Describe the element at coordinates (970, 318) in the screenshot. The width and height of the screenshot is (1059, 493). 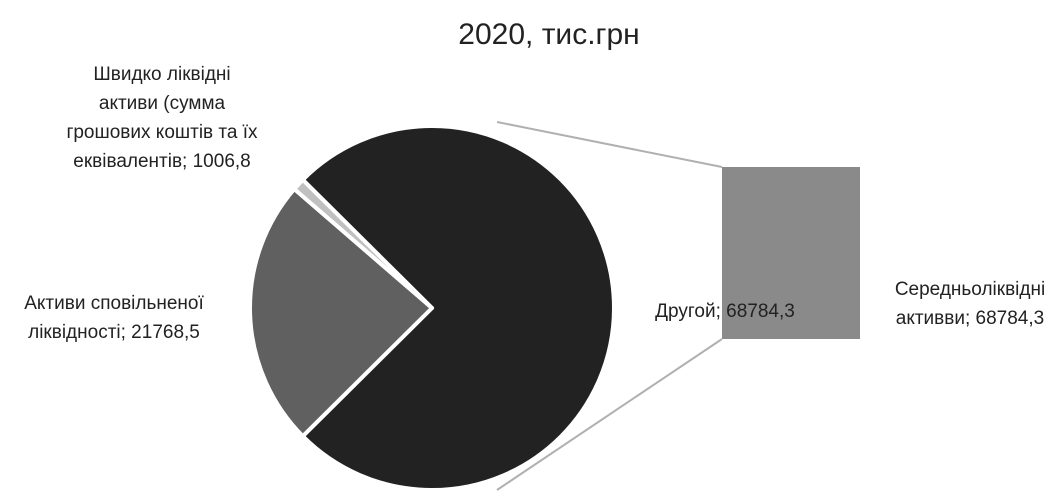
I see `label-medium-liquid-line: активви; 68784,3` at that location.